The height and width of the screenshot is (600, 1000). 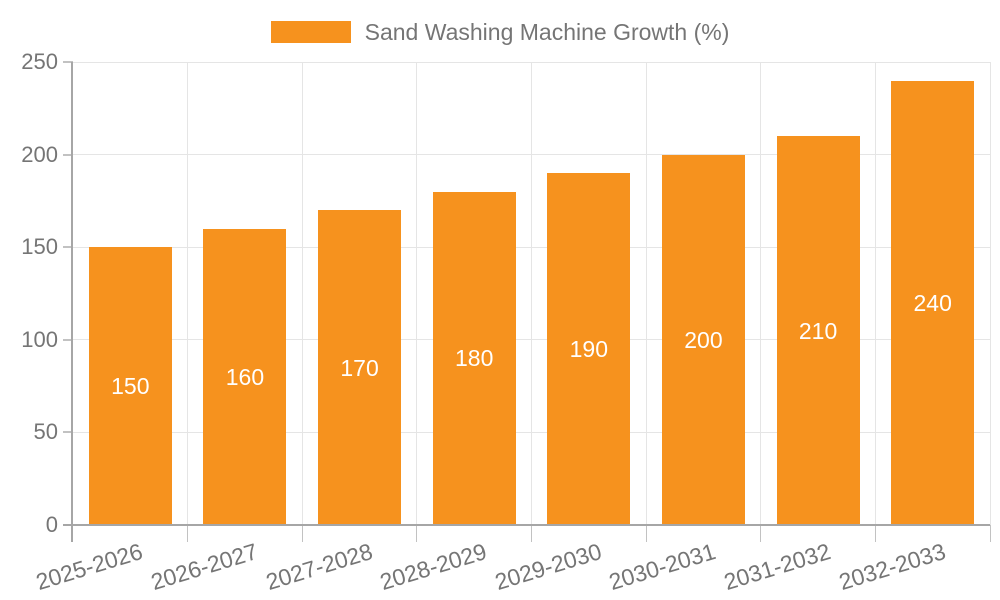 I want to click on bar-2026-2027, so click(x=245, y=377).